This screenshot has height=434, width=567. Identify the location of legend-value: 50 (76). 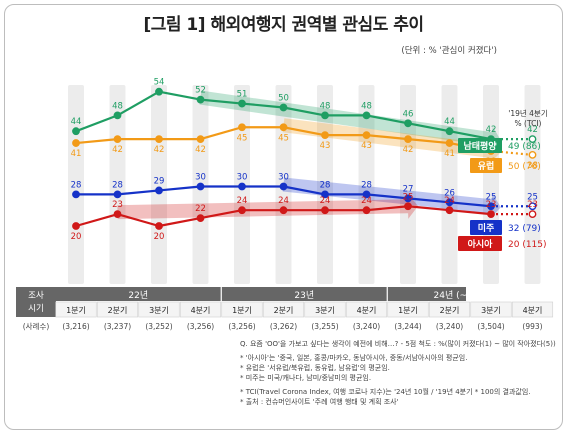
(524, 167).